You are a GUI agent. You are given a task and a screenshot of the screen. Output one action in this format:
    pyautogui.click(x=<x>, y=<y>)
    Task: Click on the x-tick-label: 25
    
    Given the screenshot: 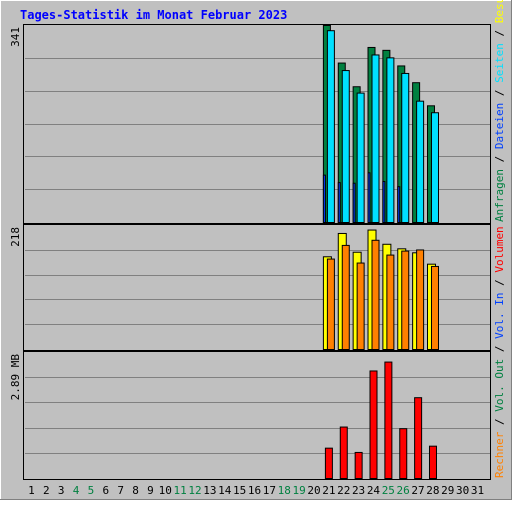 What is the action you would take?
    pyautogui.click(x=388, y=490)
    